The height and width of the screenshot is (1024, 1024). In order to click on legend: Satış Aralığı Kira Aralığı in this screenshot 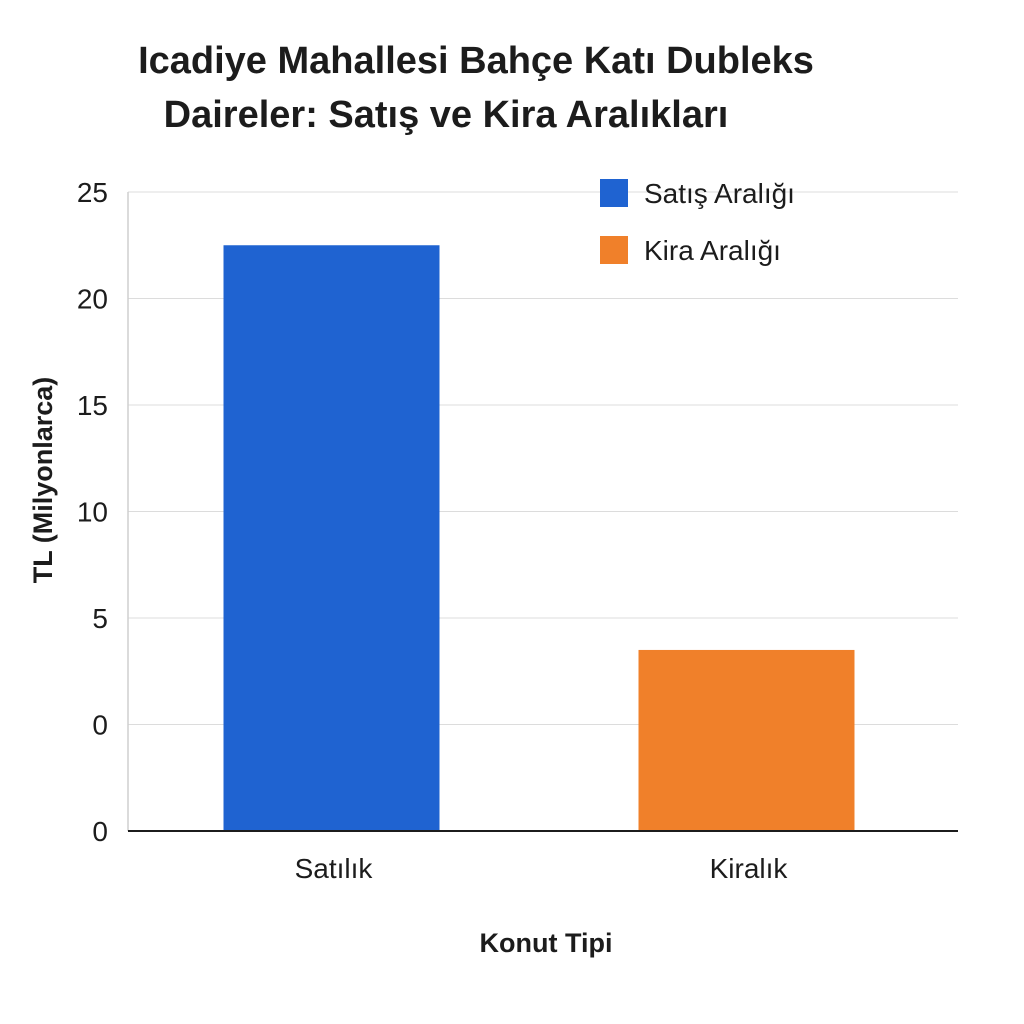, I will do `click(697, 222)`.